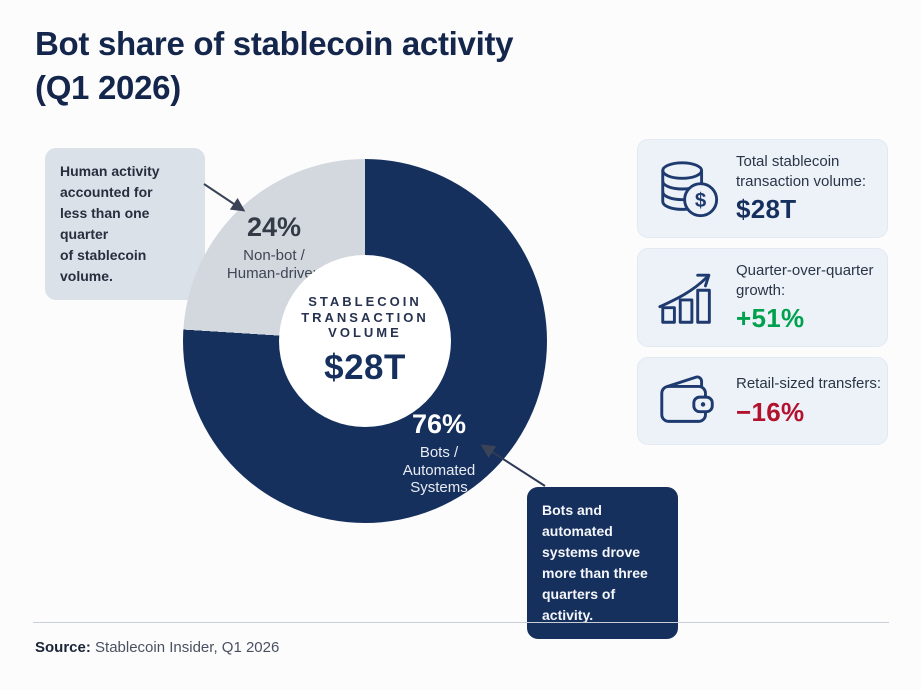 Image resolution: width=921 pixels, height=690 pixels. What do you see at coordinates (461, 622) in the screenshot?
I see `footer-divider` at bounding box center [461, 622].